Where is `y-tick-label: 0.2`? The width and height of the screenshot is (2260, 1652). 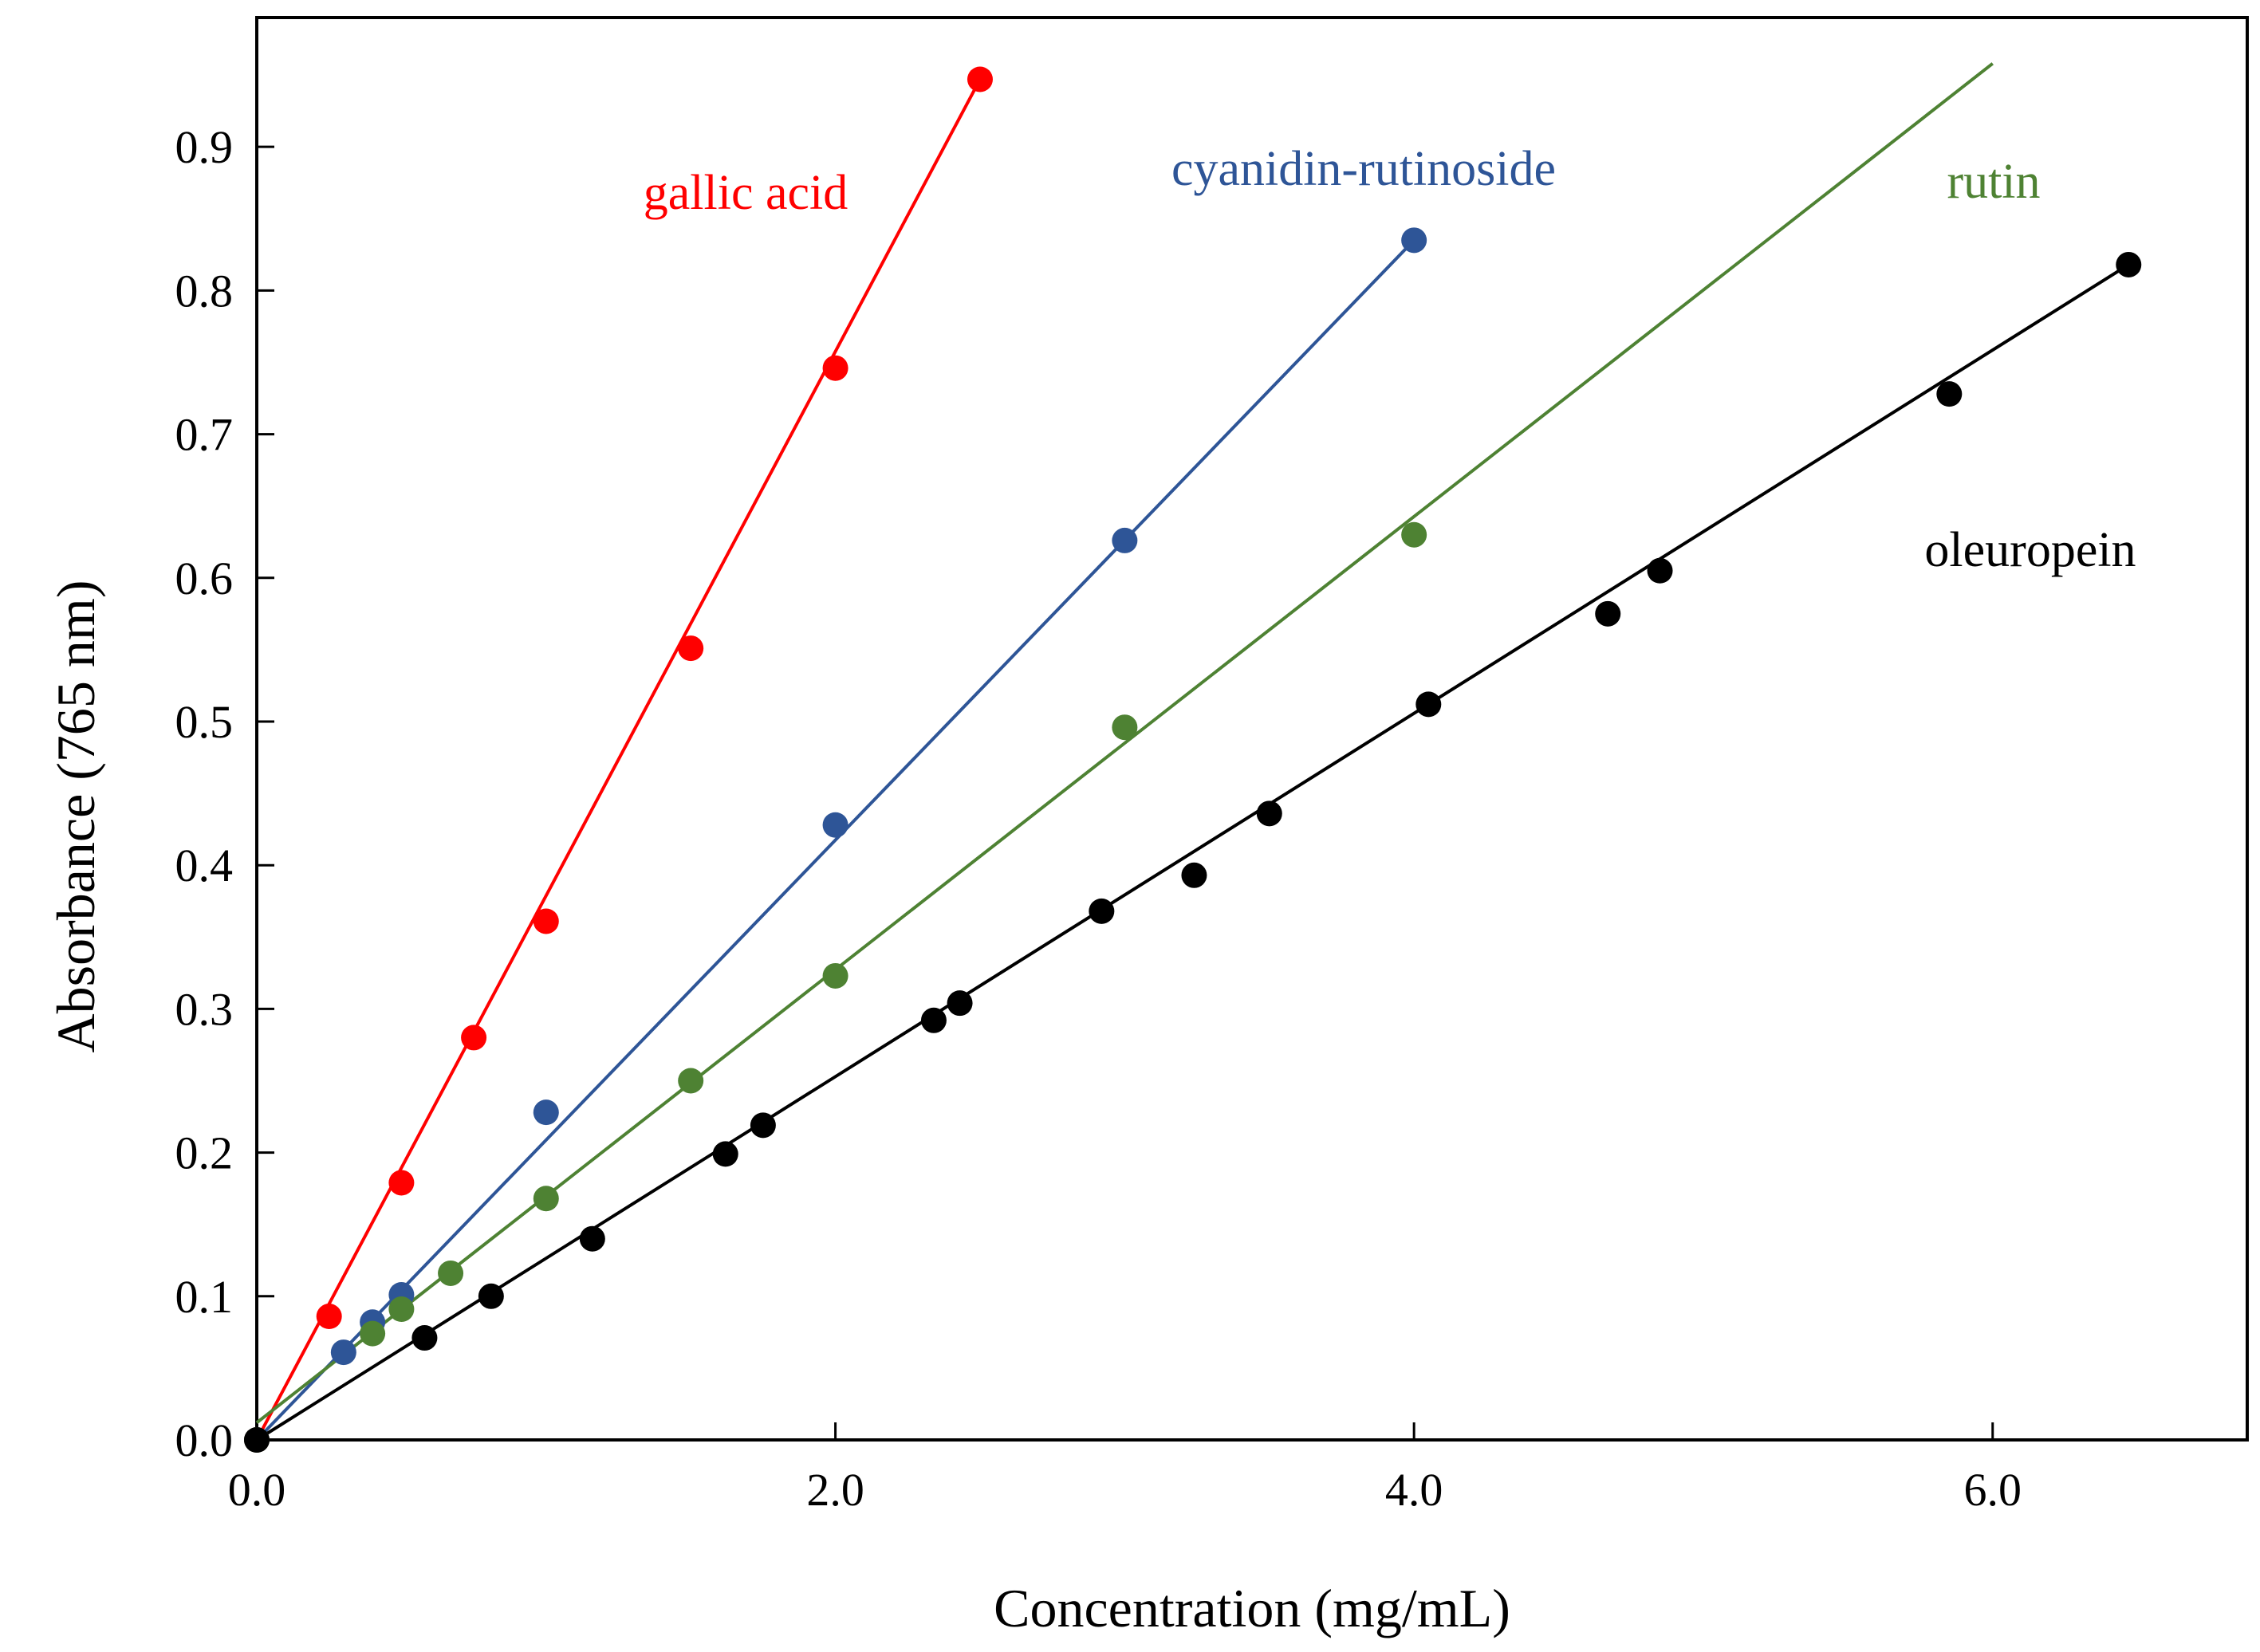 y-tick-label: 0.2 is located at coordinates (204, 1153).